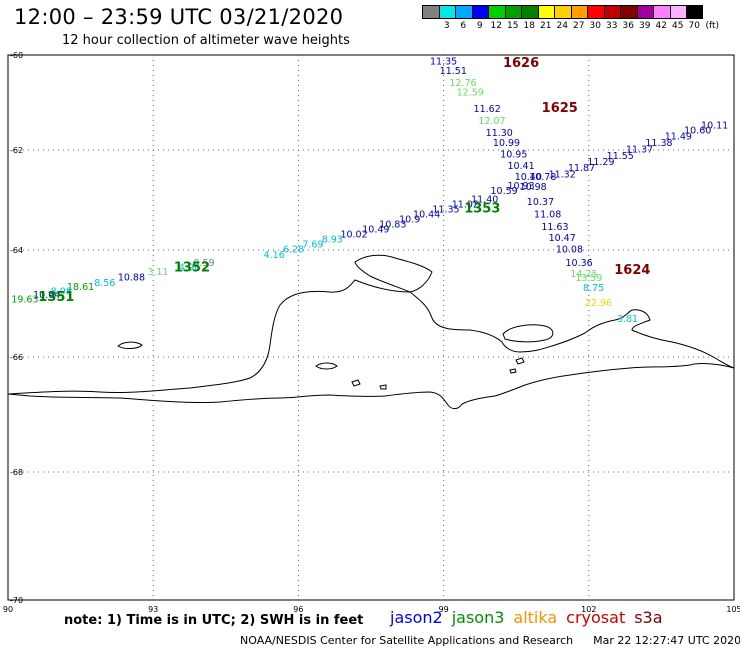 The image size is (740, 650). What do you see at coordinates (484, 200) in the screenshot?
I see `swh-value-label: 11.40` at bounding box center [484, 200].